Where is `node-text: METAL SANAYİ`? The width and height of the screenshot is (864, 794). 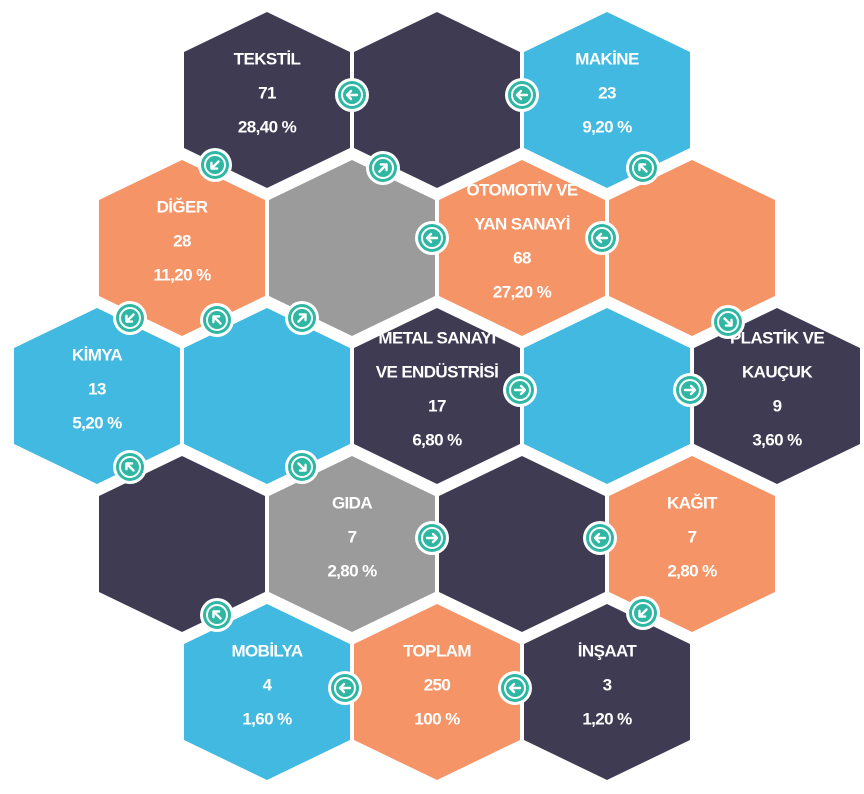
node-text: METAL SANAYİ is located at coordinates (436, 337).